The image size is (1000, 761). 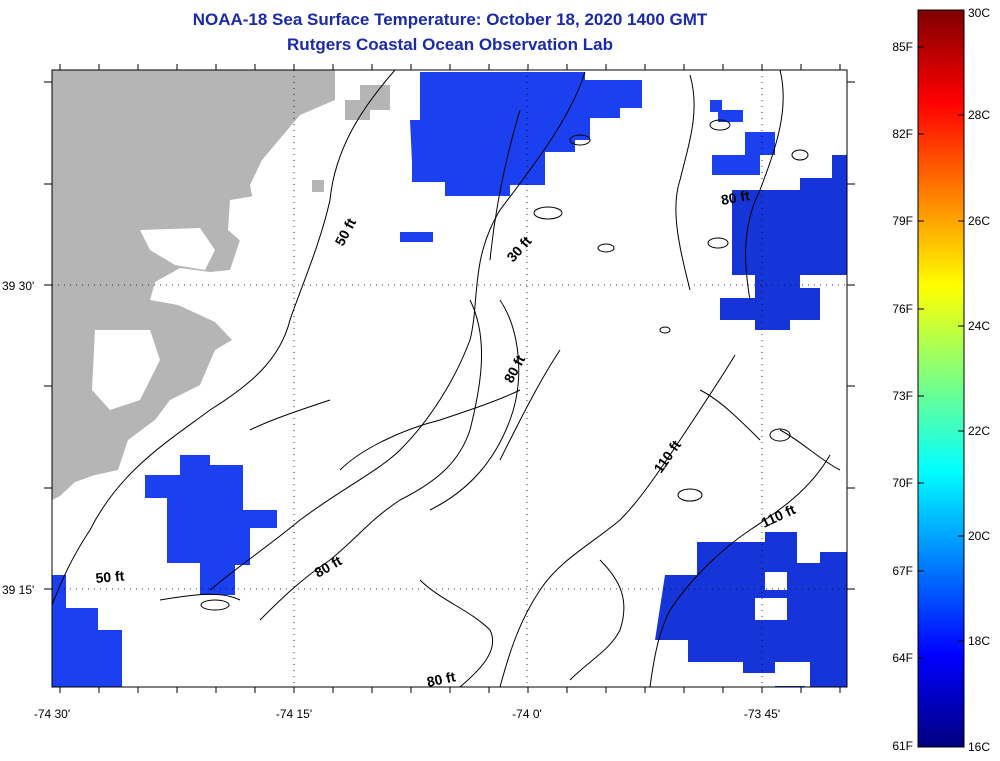 What do you see at coordinates (762, 714) in the screenshot?
I see `x-tick-label: -73 45'` at bounding box center [762, 714].